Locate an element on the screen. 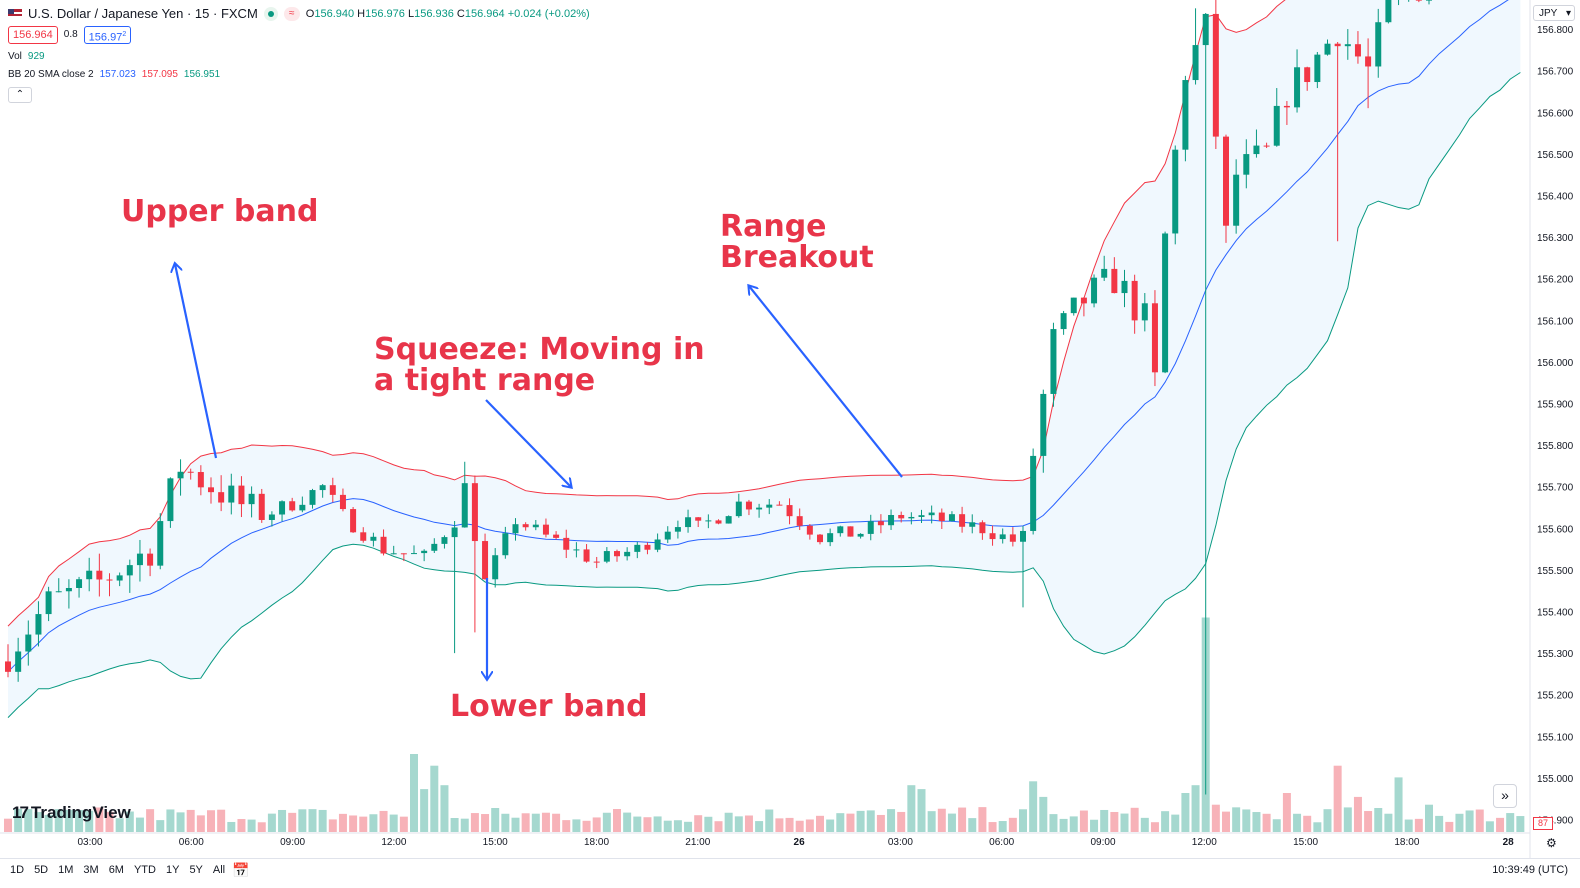  range-button-3m: 3M is located at coordinates (91, 870).